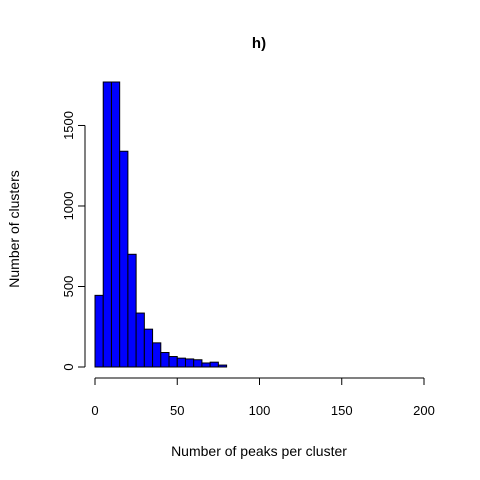  Describe the element at coordinates (94, 410) in the screenshot. I see `x-tick-label: 0` at that location.